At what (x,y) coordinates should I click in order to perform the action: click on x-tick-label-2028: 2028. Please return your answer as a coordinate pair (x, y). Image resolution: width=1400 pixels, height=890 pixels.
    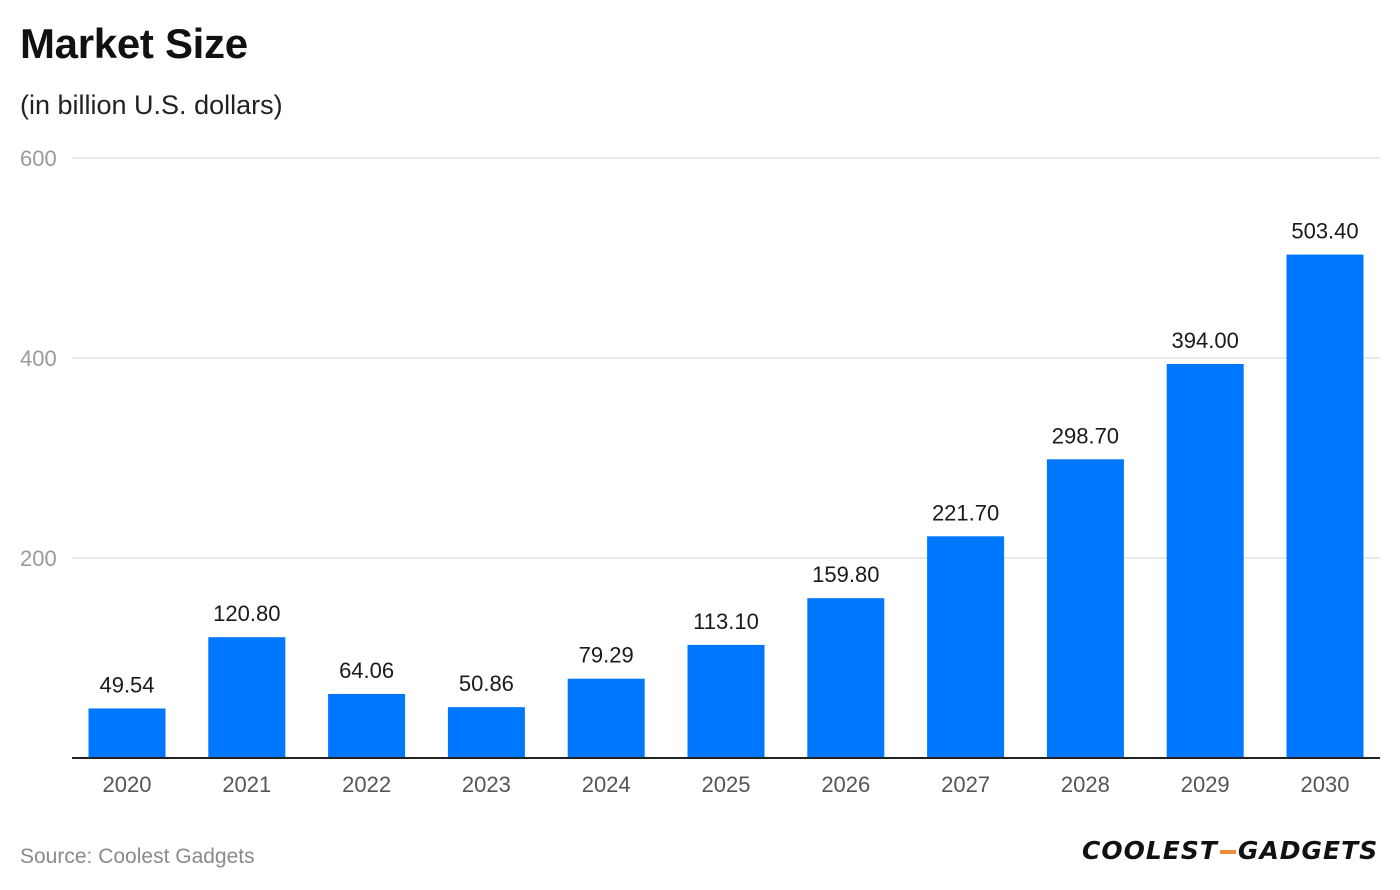
    Looking at the image, I should click on (1085, 784).